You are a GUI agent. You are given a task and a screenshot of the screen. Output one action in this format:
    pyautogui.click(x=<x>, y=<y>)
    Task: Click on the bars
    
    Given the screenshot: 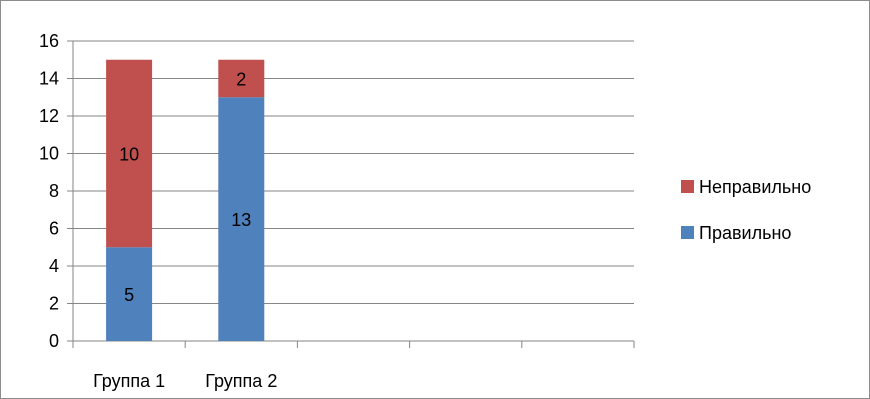 What is the action you would take?
    pyautogui.click(x=185, y=200)
    